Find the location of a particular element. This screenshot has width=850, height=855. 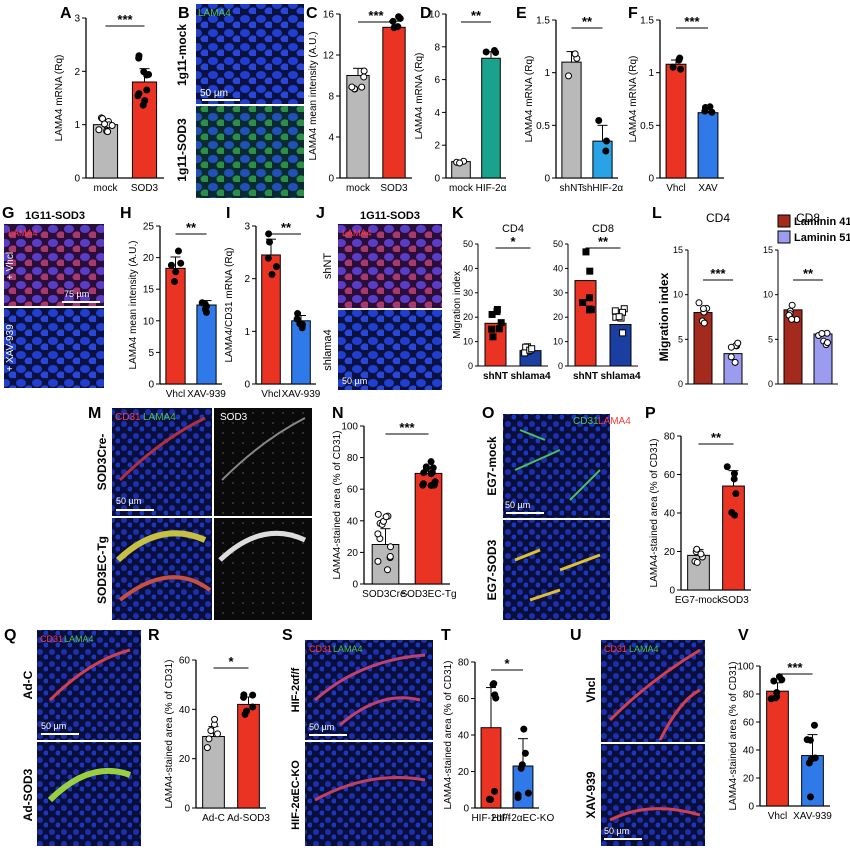

x-tick-label: -SOD3 is located at coordinates (733, 600).